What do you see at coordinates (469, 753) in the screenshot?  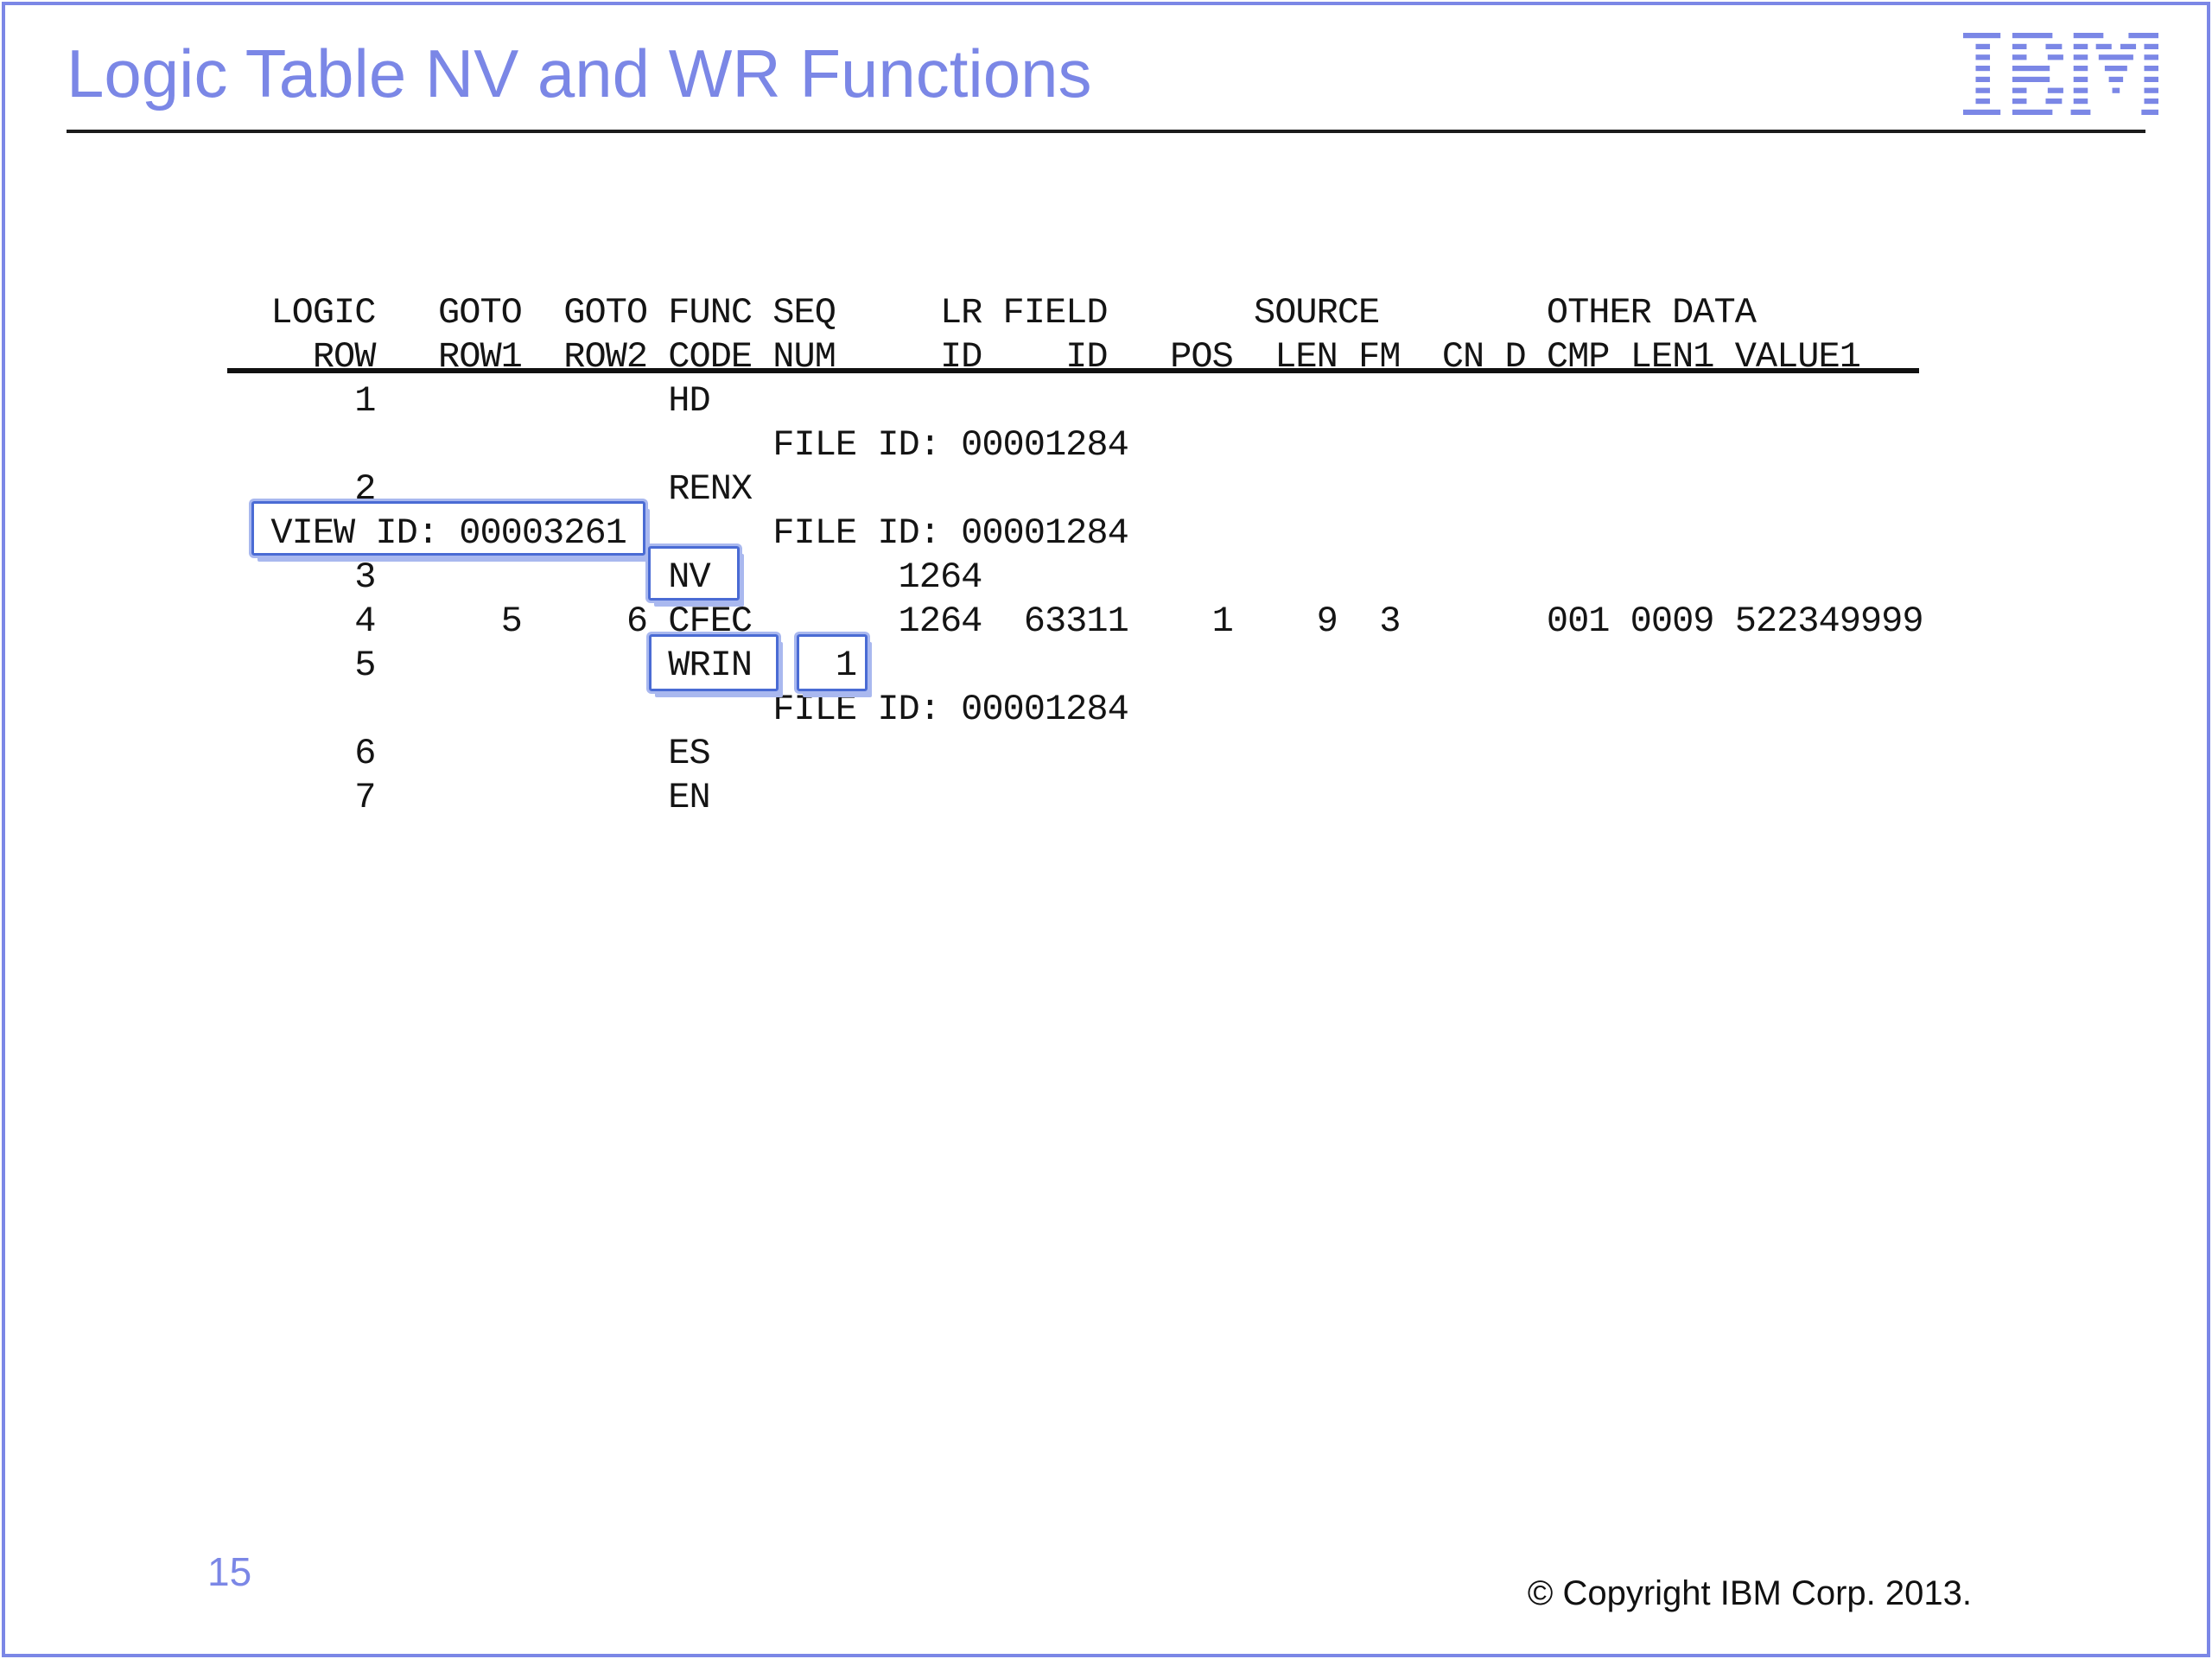 I see `logic-table-row-6: 6 ES` at bounding box center [469, 753].